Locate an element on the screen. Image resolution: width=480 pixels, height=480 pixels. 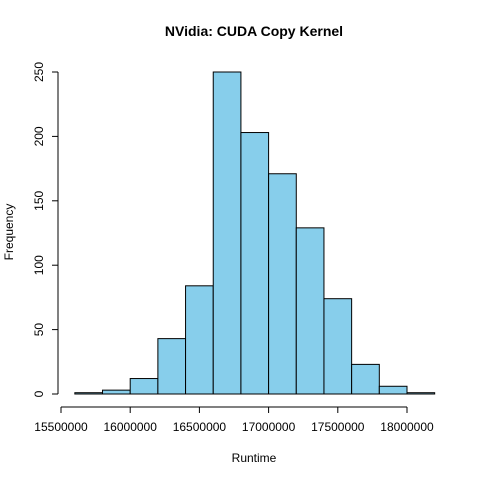
y-tick-label: 100 is located at coordinates (39, 265).